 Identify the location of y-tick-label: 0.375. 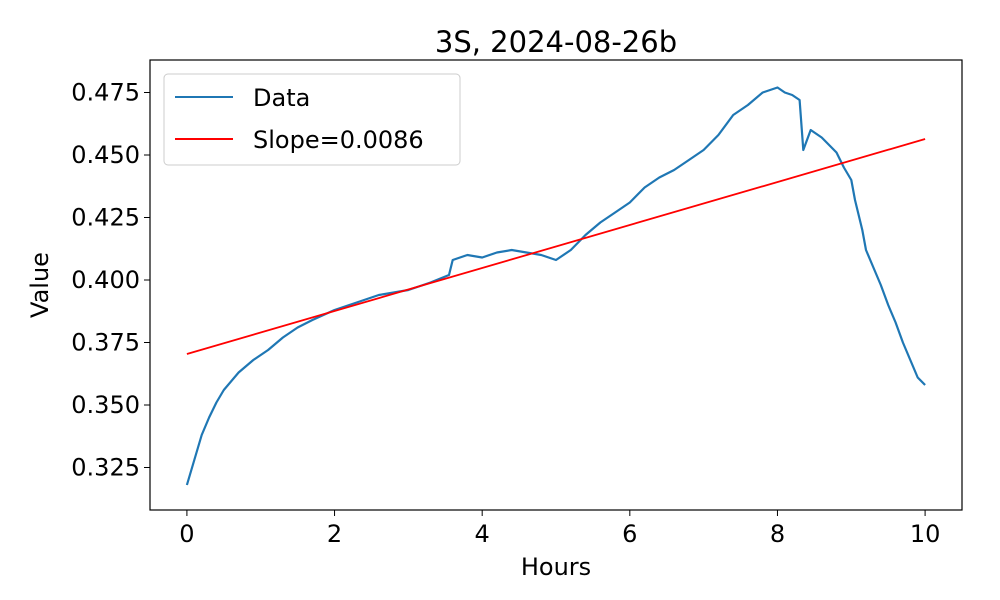
(105, 343).